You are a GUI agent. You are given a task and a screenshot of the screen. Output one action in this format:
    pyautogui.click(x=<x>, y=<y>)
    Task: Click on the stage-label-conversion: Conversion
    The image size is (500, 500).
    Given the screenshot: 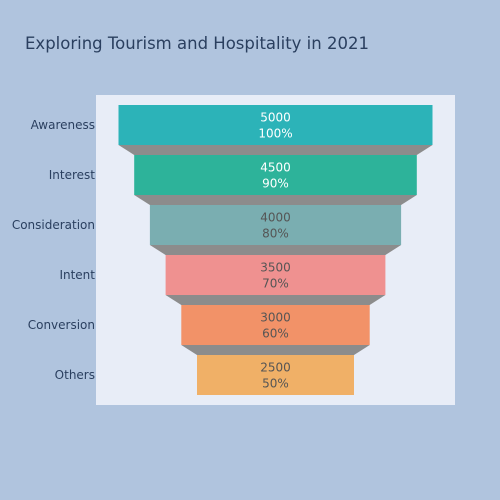 What is the action you would take?
    pyautogui.click(x=61, y=325)
    